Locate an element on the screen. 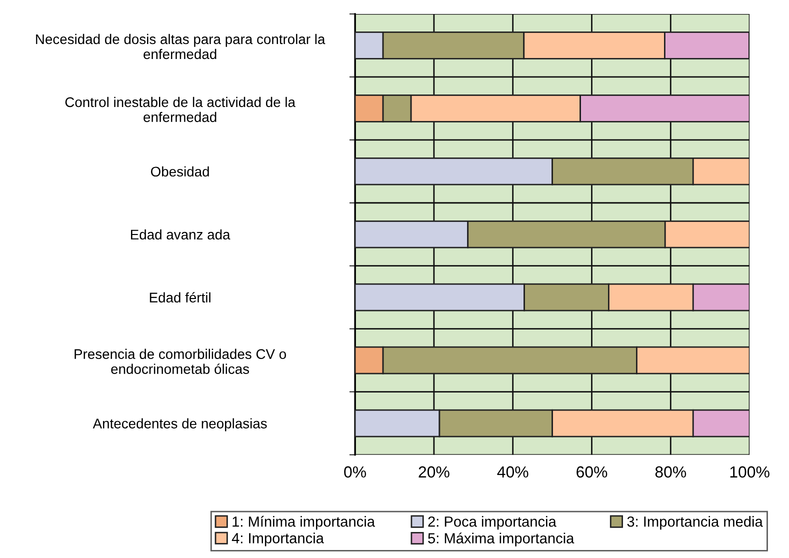  x-tick-label: 40% is located at coordinates (512, 472).